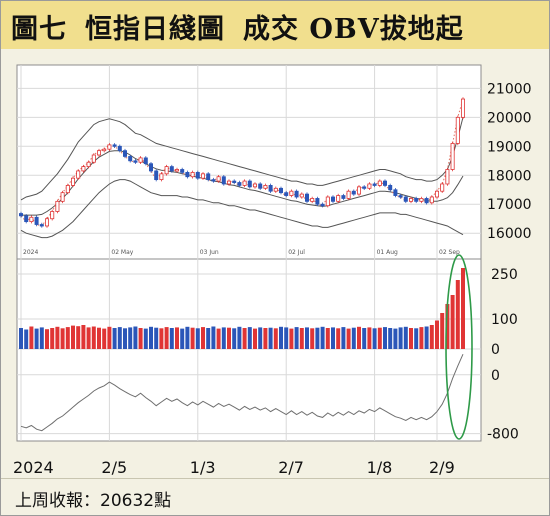 Image resolution: width=550 pixels, height=516 pixels. What do you see at coordinates (509, 147) in the screenshot?
I see `price-tick-label: 19000` at bounding box center [509, 147].